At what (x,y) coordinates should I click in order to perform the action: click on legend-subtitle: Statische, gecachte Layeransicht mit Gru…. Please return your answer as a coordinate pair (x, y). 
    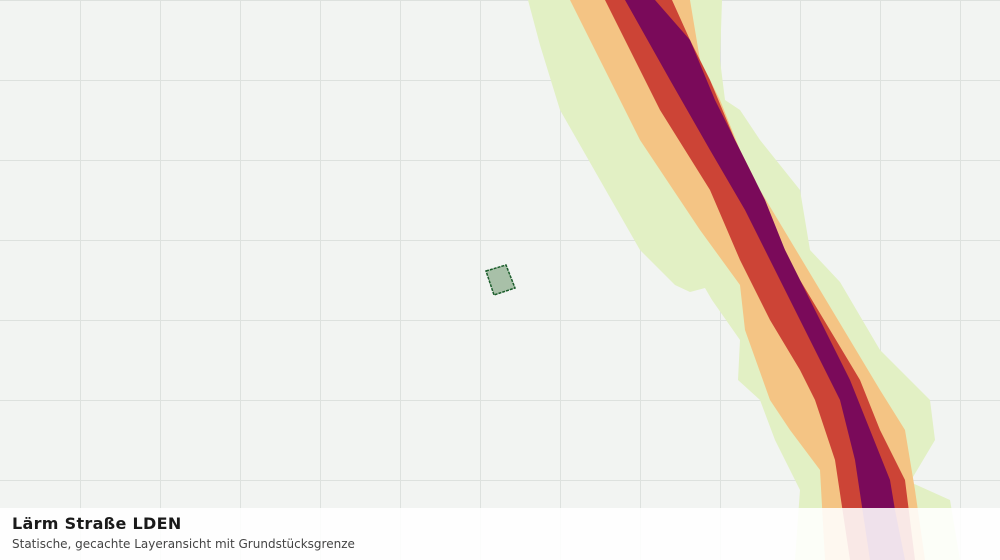
    Looking at the image, I should click on (183, 544).